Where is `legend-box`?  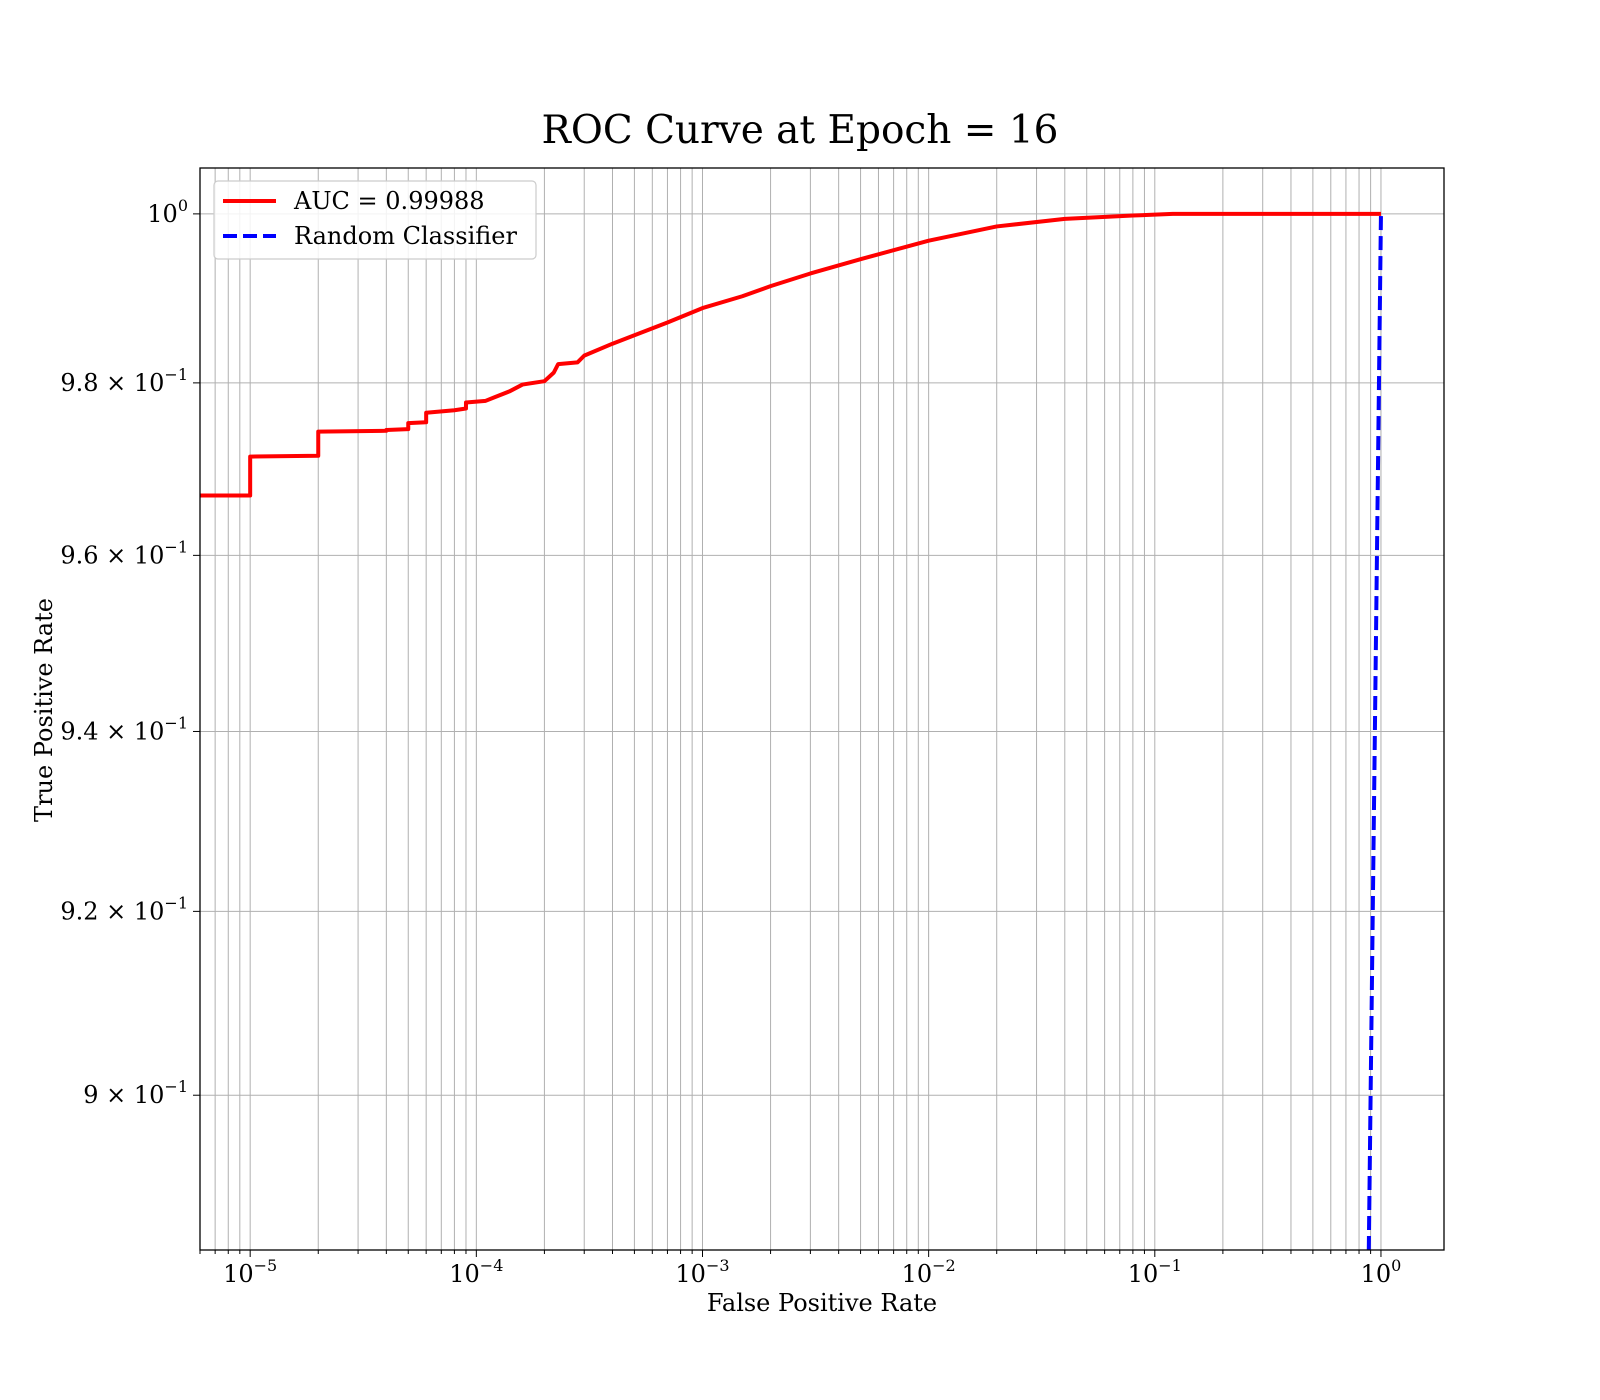
legend-box is located at coordinates (375, 220).